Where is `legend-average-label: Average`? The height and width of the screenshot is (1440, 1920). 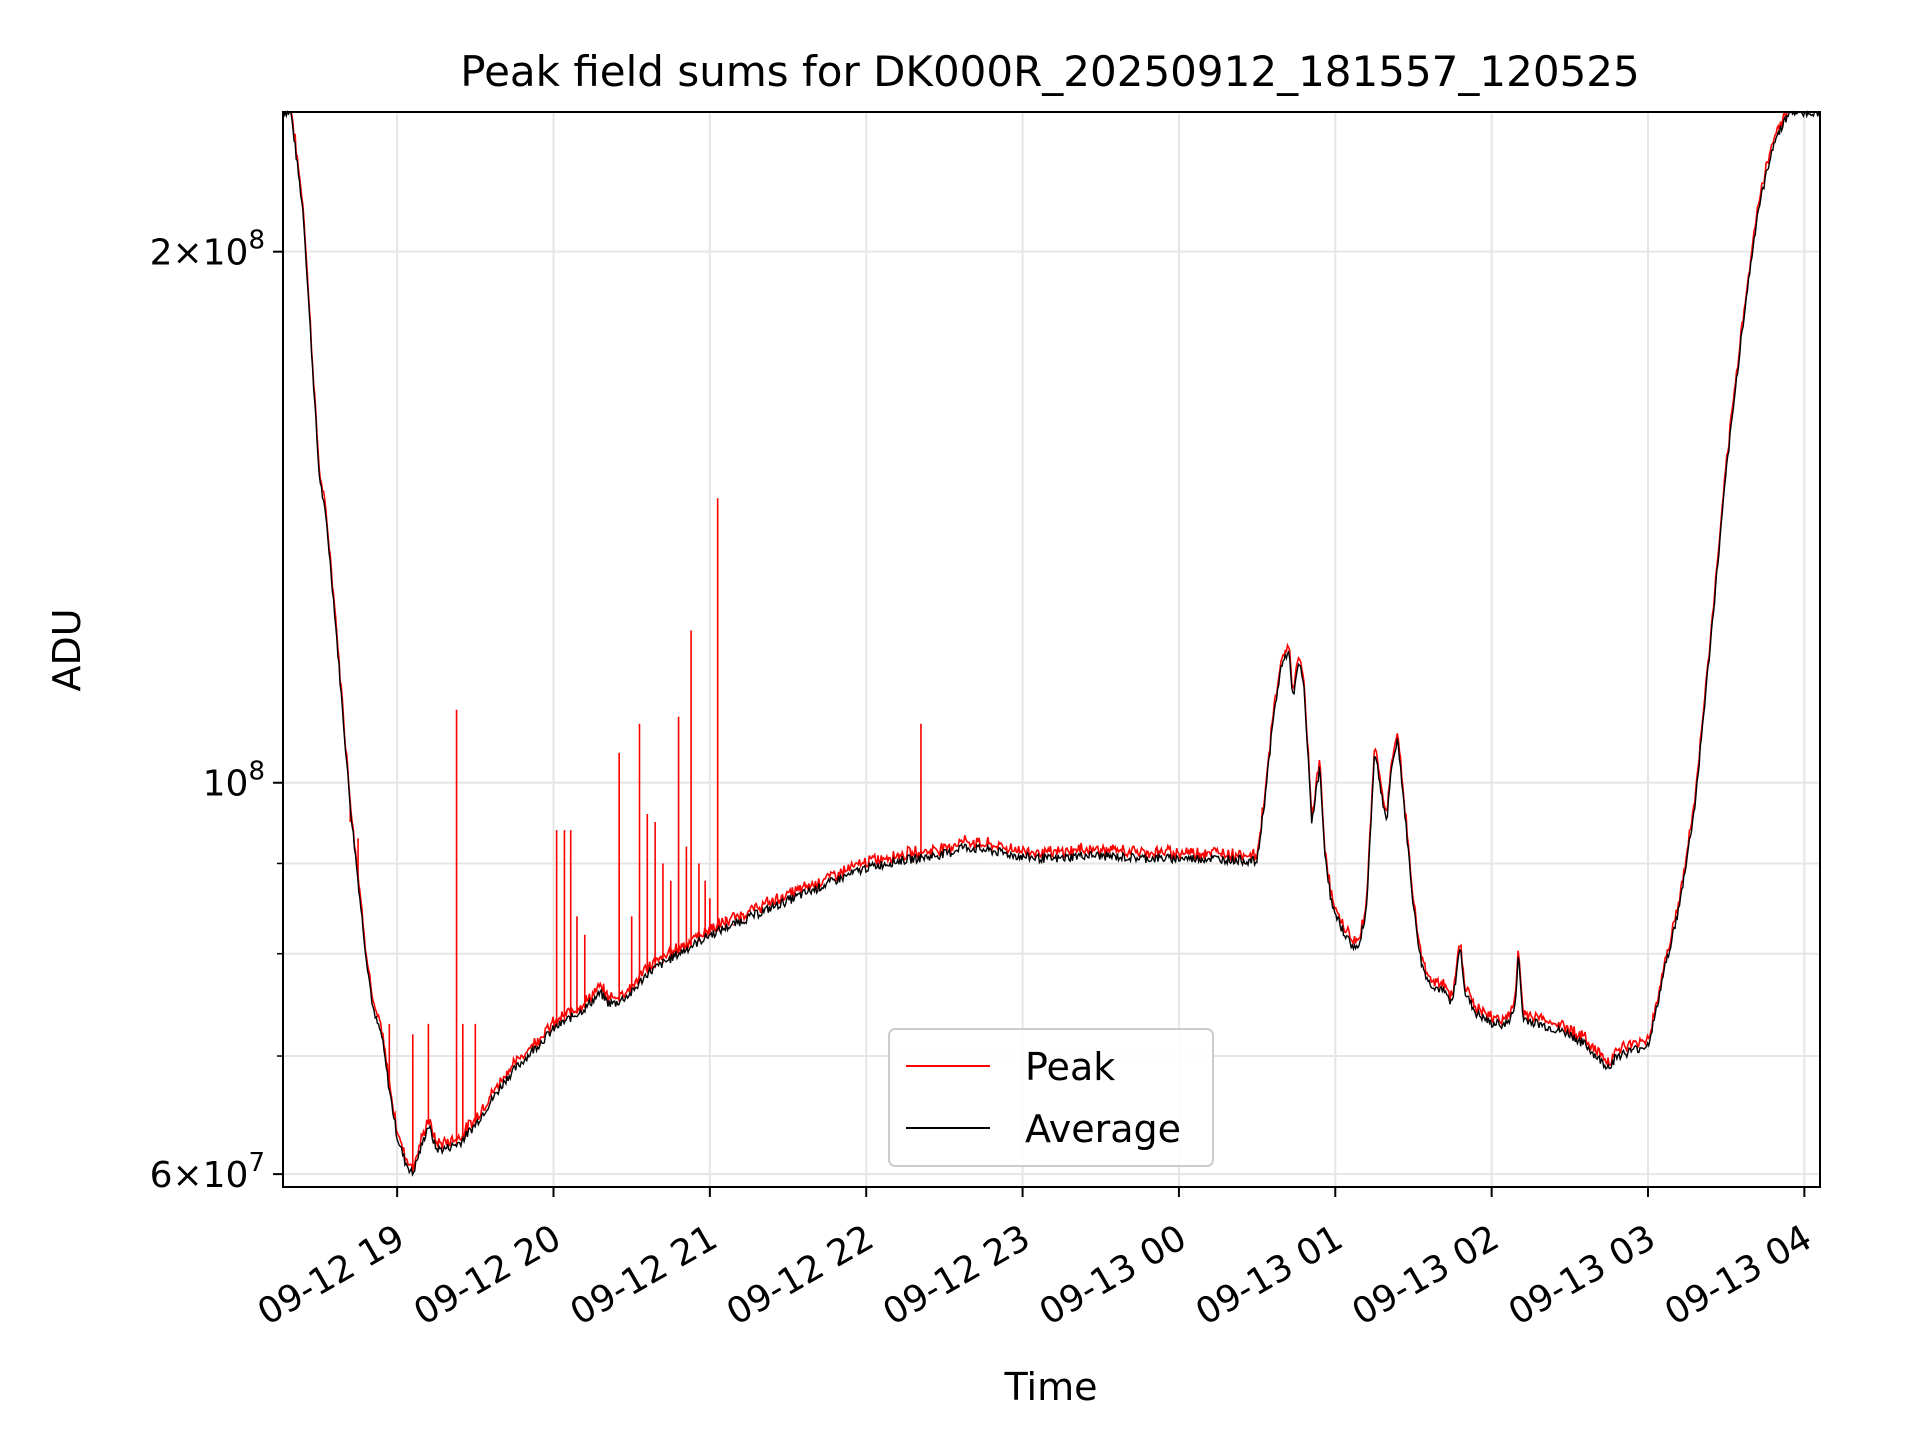 legend-average-label: Average is located at coordinates (1103, 1129).